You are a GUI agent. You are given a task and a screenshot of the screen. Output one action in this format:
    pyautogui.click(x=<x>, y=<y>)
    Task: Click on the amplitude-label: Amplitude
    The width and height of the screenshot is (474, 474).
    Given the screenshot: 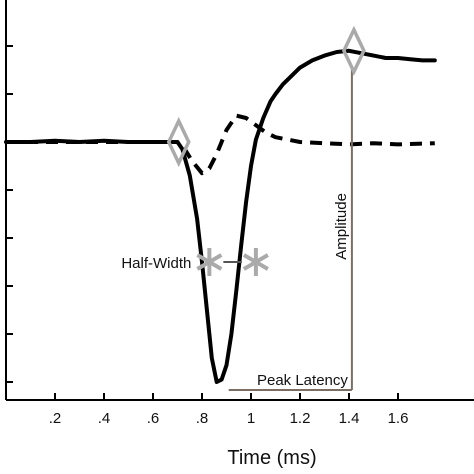 What is the action you would take?
    pyautogui.click(x=341, y=226)
    